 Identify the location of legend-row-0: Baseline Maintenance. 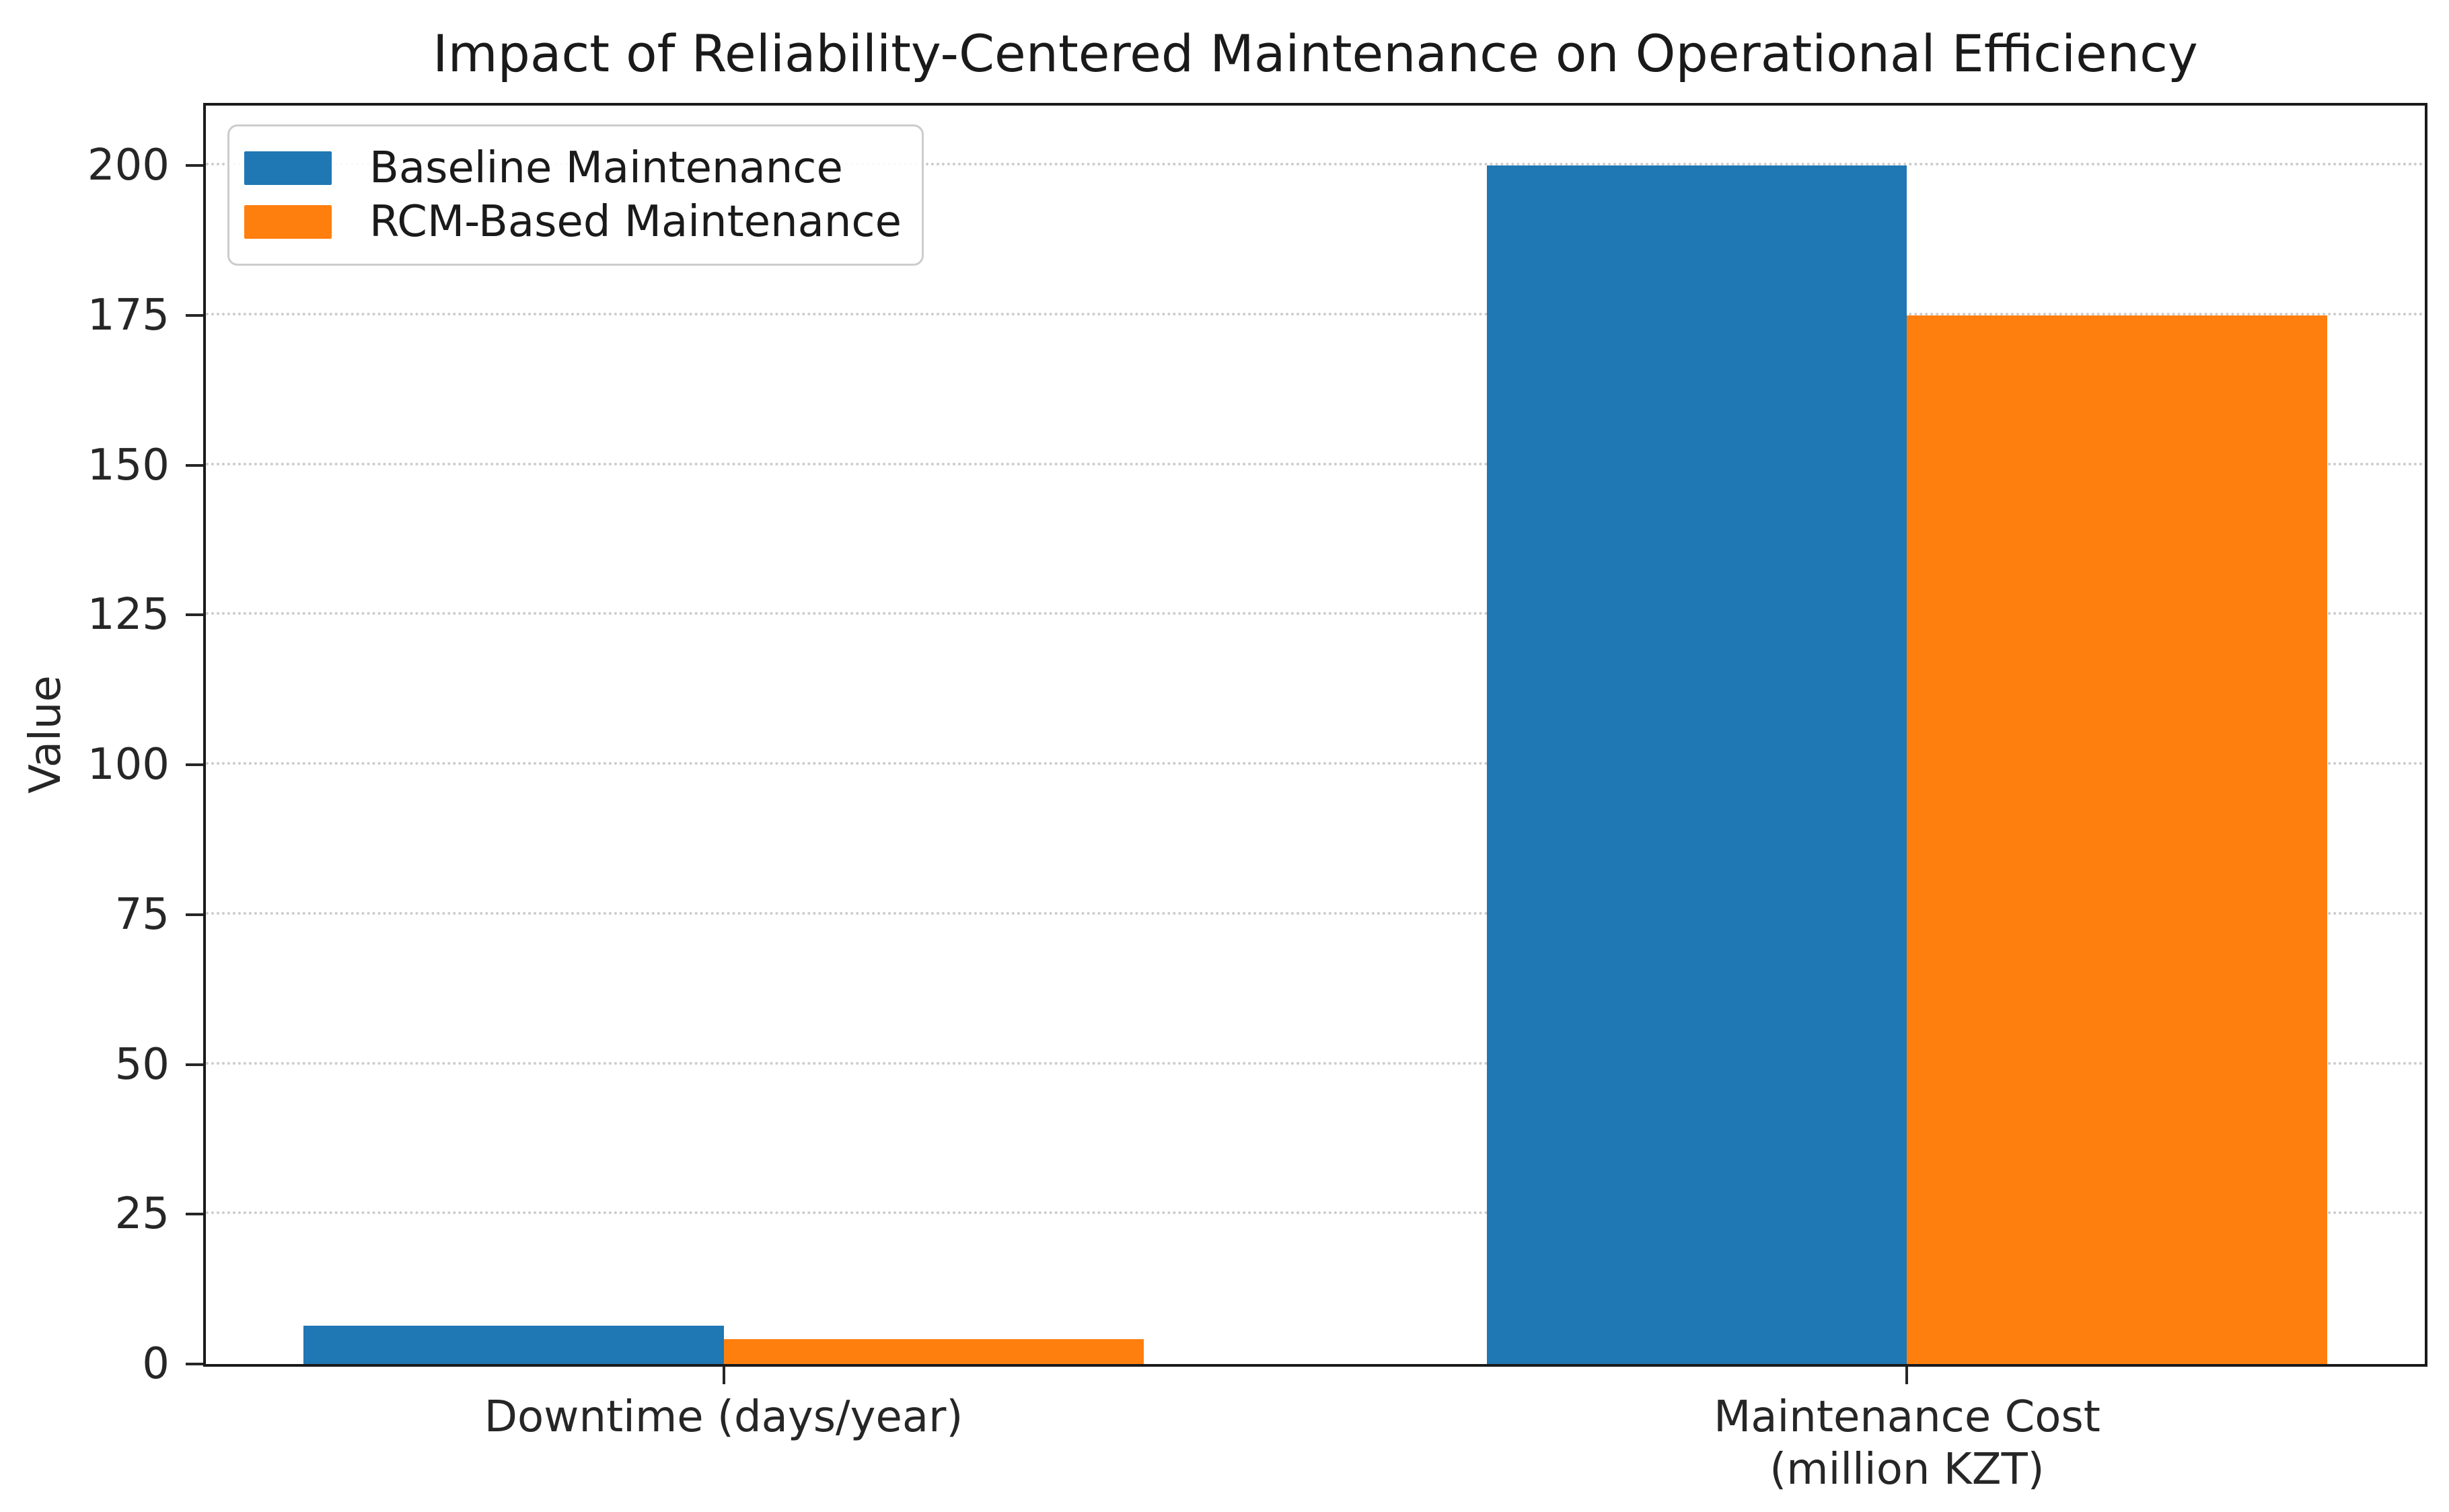
(573, 169).